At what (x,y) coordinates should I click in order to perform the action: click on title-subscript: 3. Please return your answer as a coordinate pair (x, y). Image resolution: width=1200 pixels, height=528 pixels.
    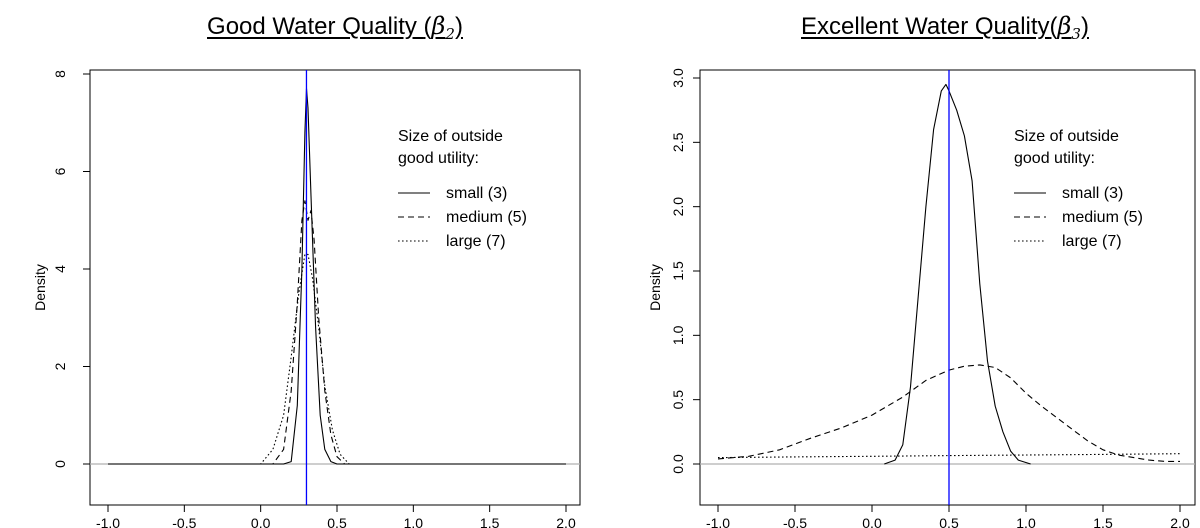
    Looking at the image, I should click on (1076, 34).